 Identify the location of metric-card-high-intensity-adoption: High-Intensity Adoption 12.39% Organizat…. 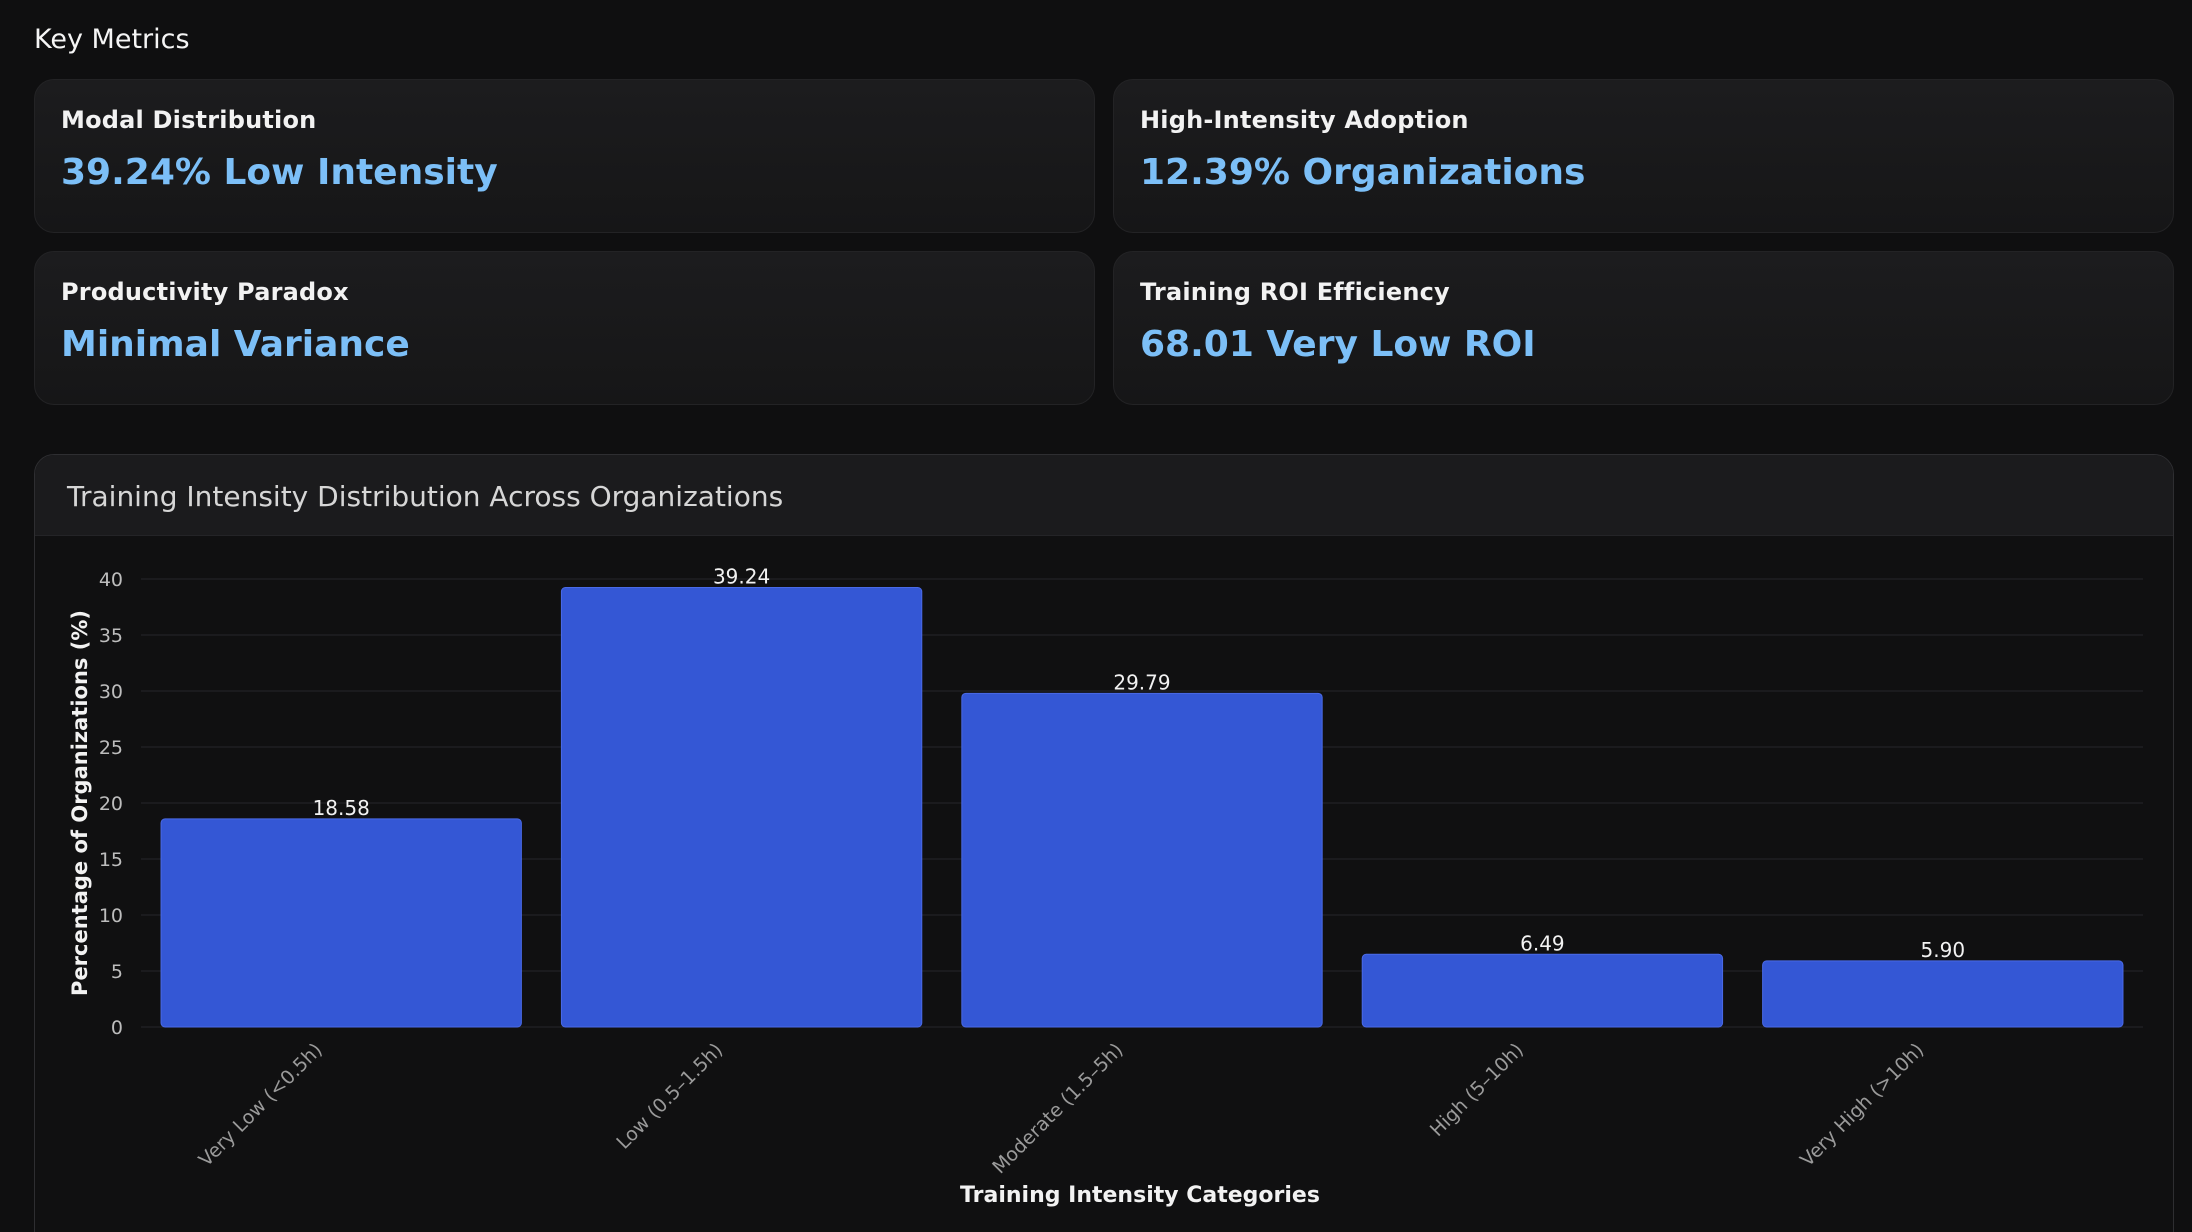
(1643, 156).